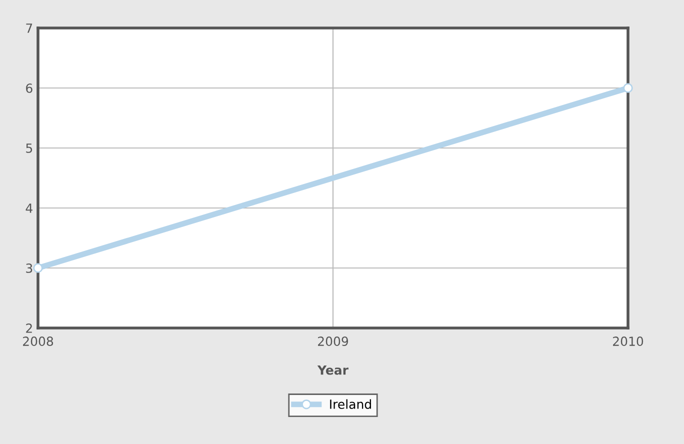 The width and height of the screenshot is (684, 444). What do you see at coordinates (29, 88) in the screenshot?
I see `y-tick-label: 6` at bounding box center [29, 88].